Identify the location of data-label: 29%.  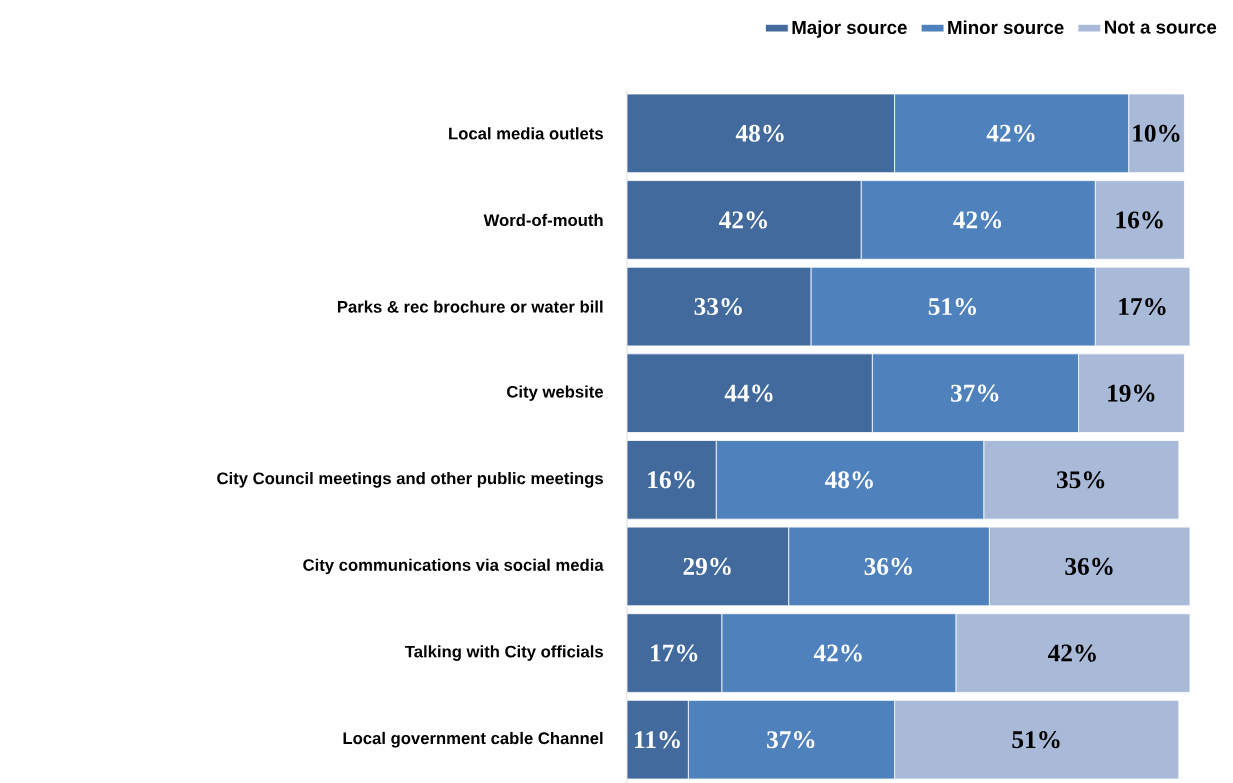
(707, 566).